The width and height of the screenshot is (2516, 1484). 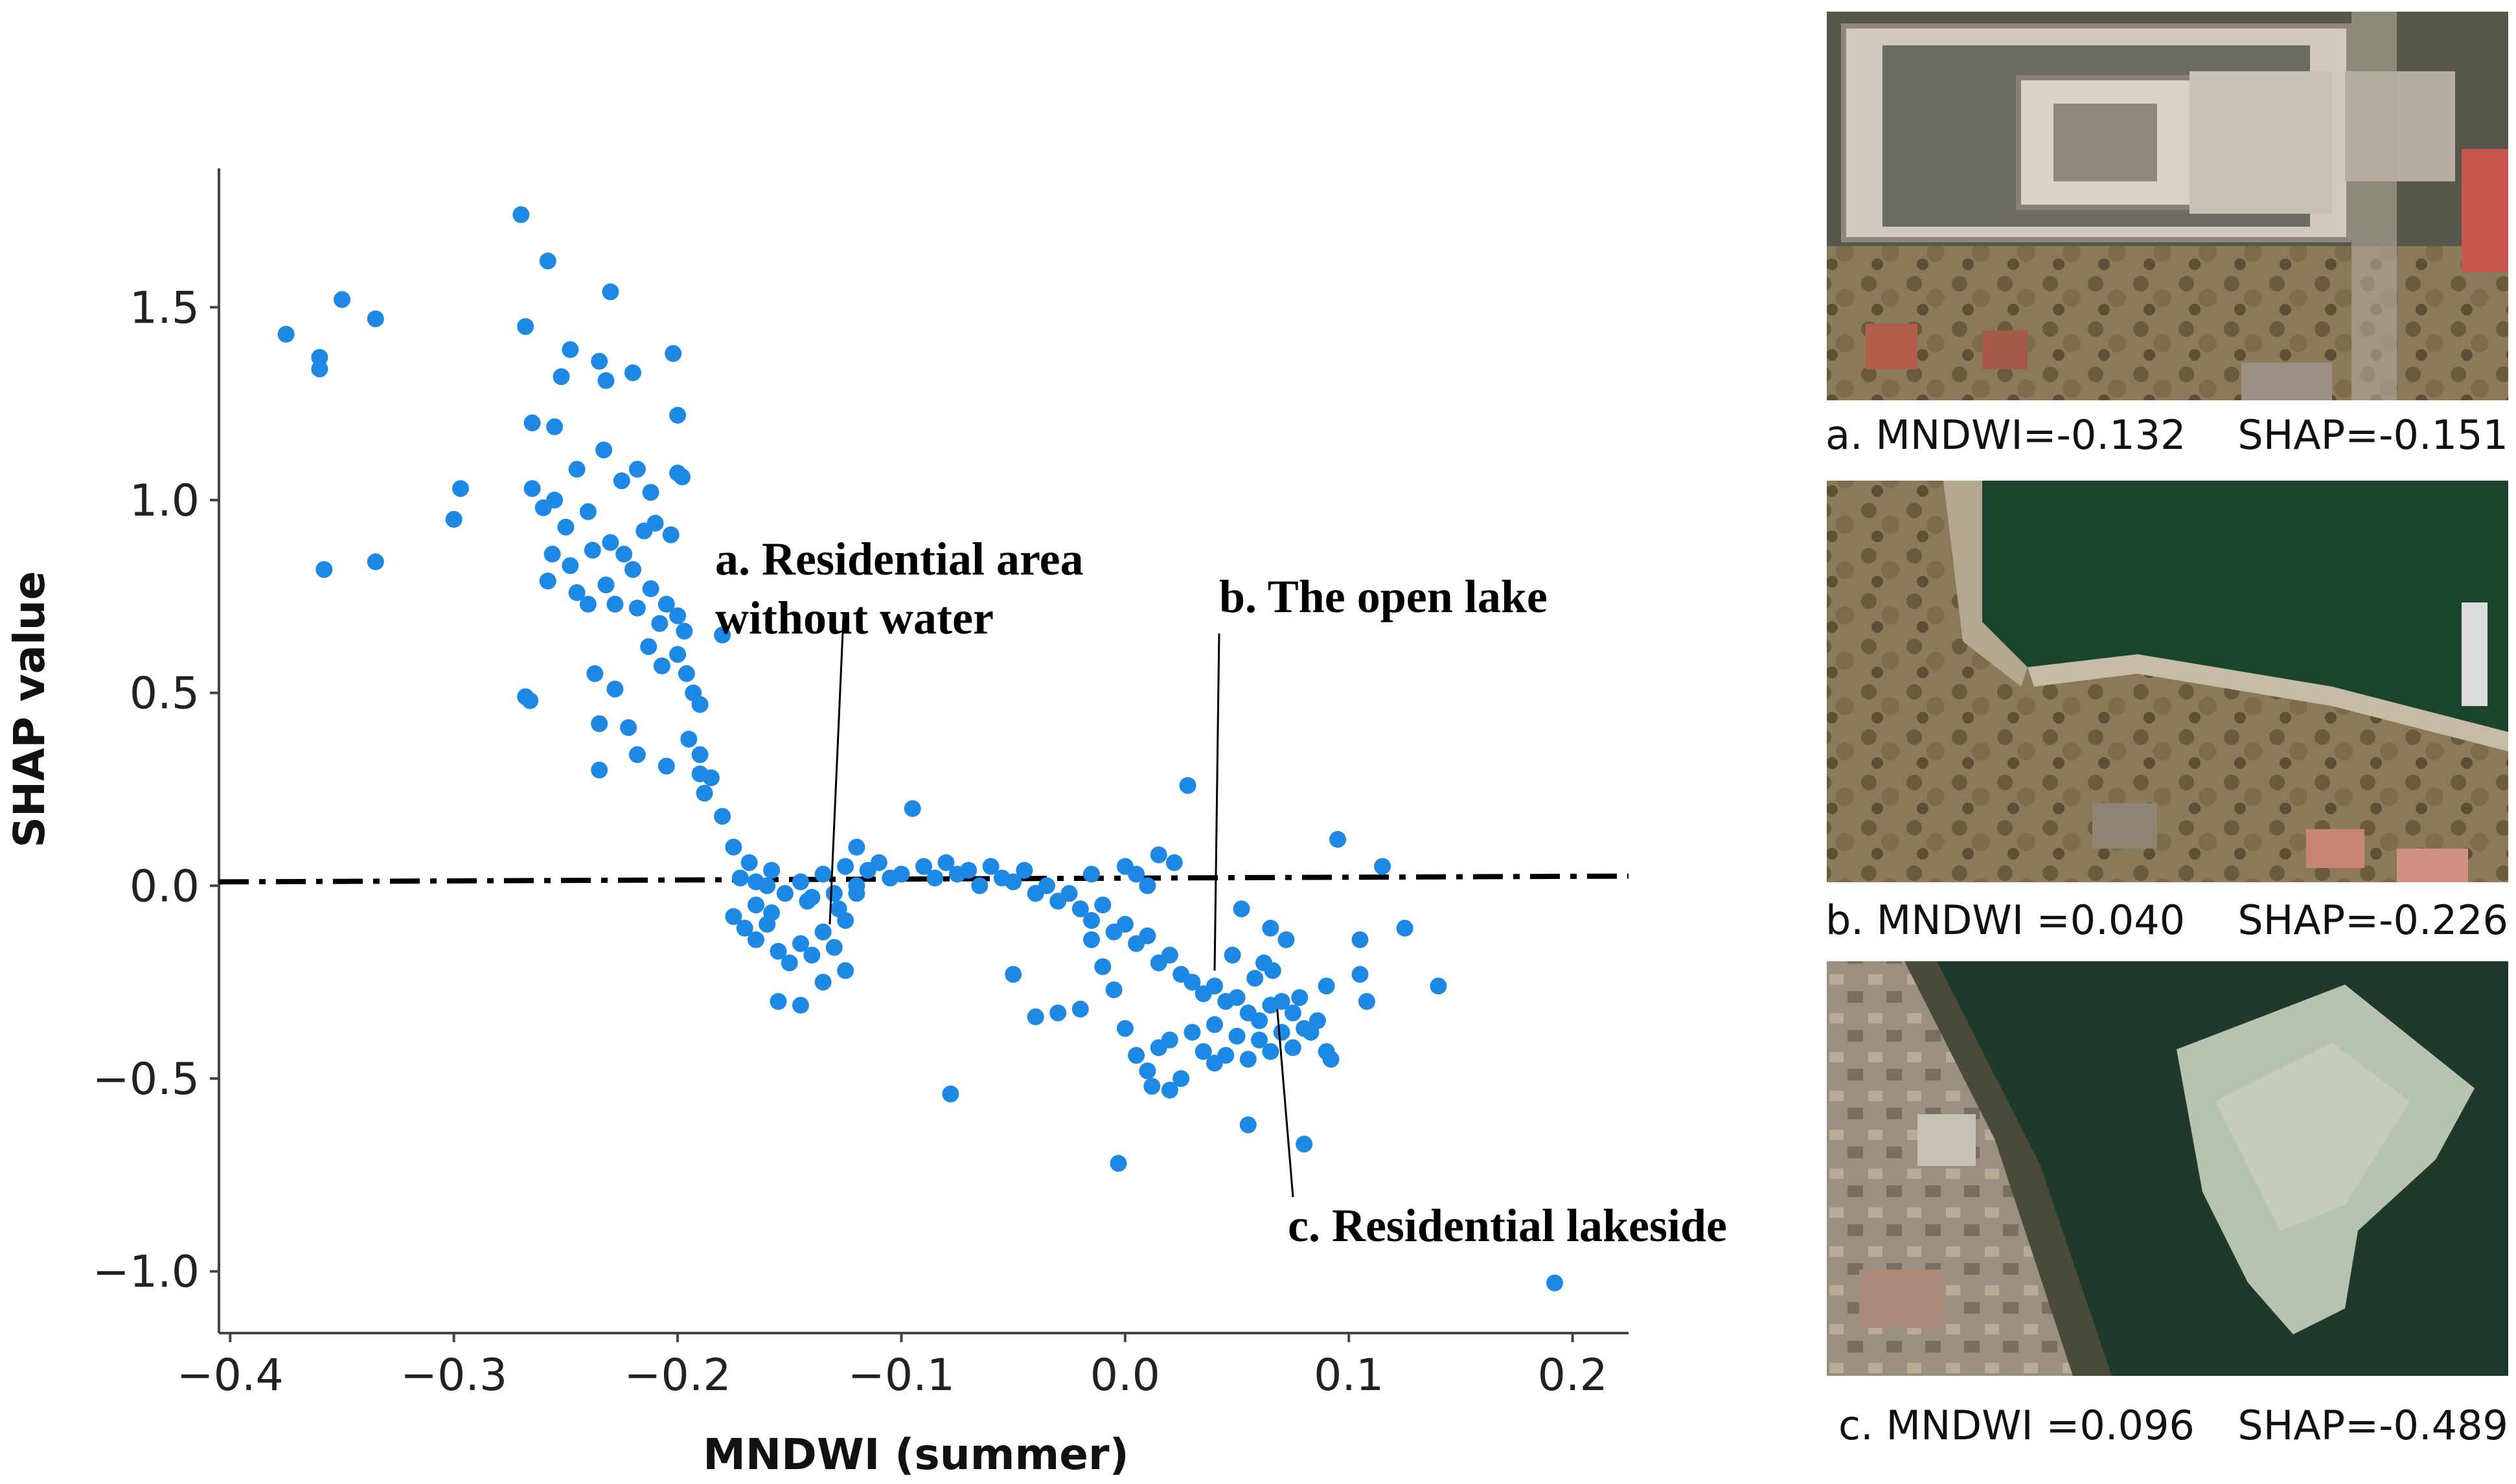 What do you see at coordinates (899, 559) in the screenshot?
I see `annotation-a-line1: a. Residential area` at bounding box center [899, 559].